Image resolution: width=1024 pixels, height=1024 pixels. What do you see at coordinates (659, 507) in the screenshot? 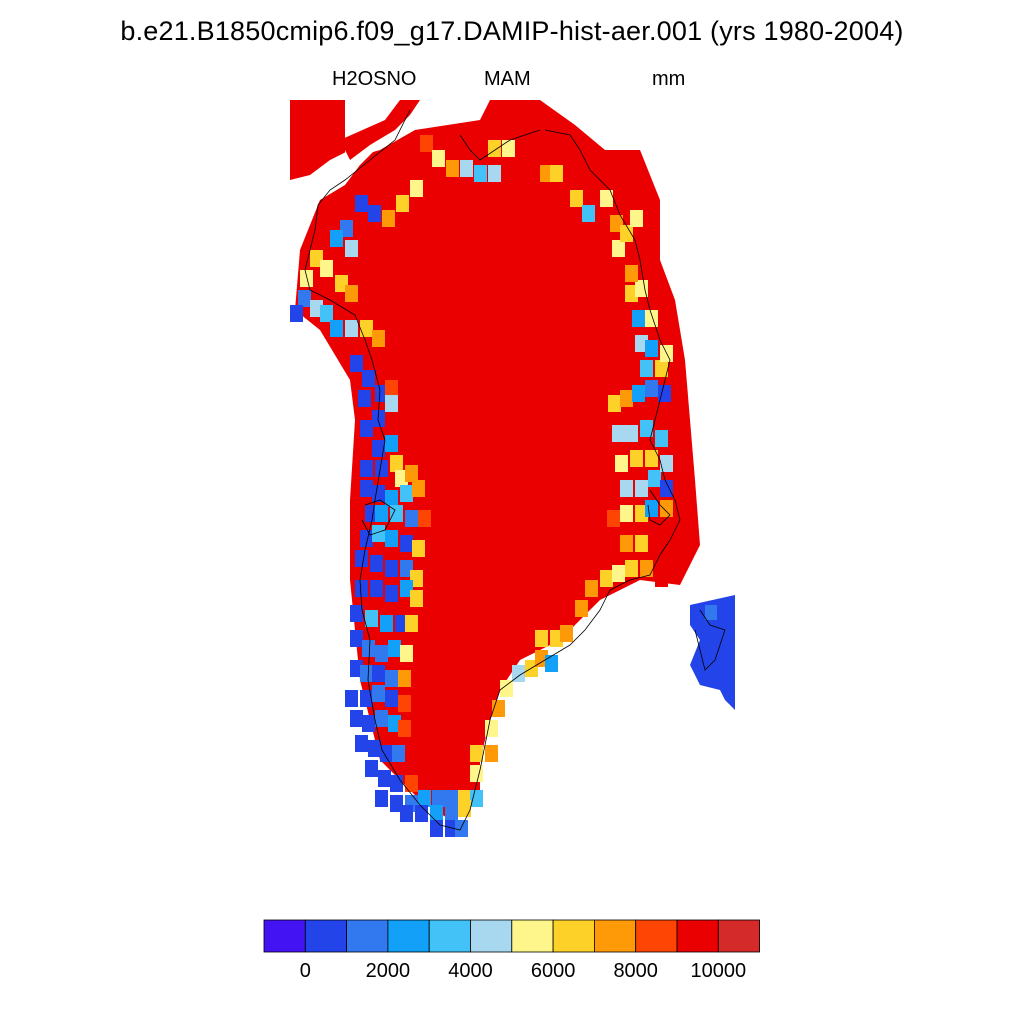
I see `coastline-segment` at bounding box center [659, 507].